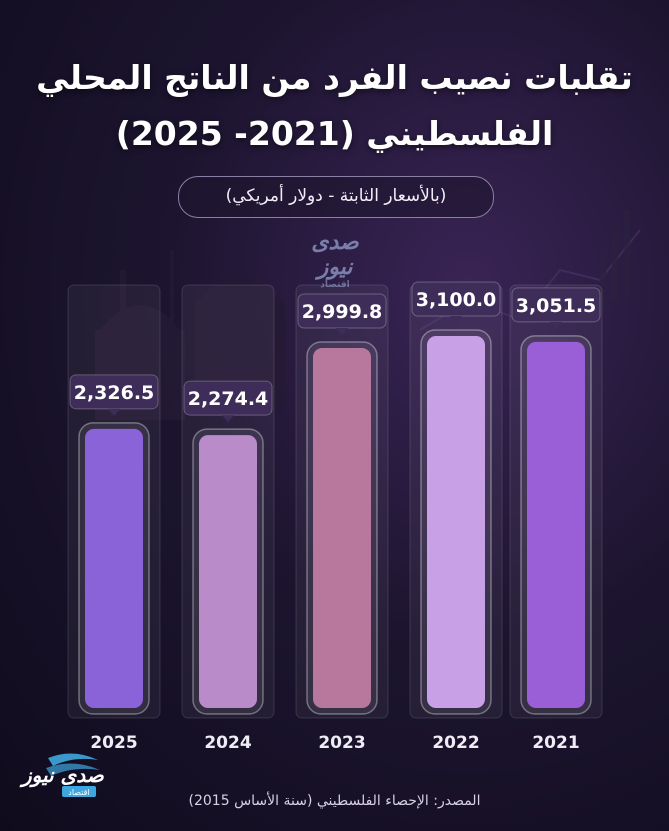  I want to click on x-tick-2024: 2024, so click(227, 743).